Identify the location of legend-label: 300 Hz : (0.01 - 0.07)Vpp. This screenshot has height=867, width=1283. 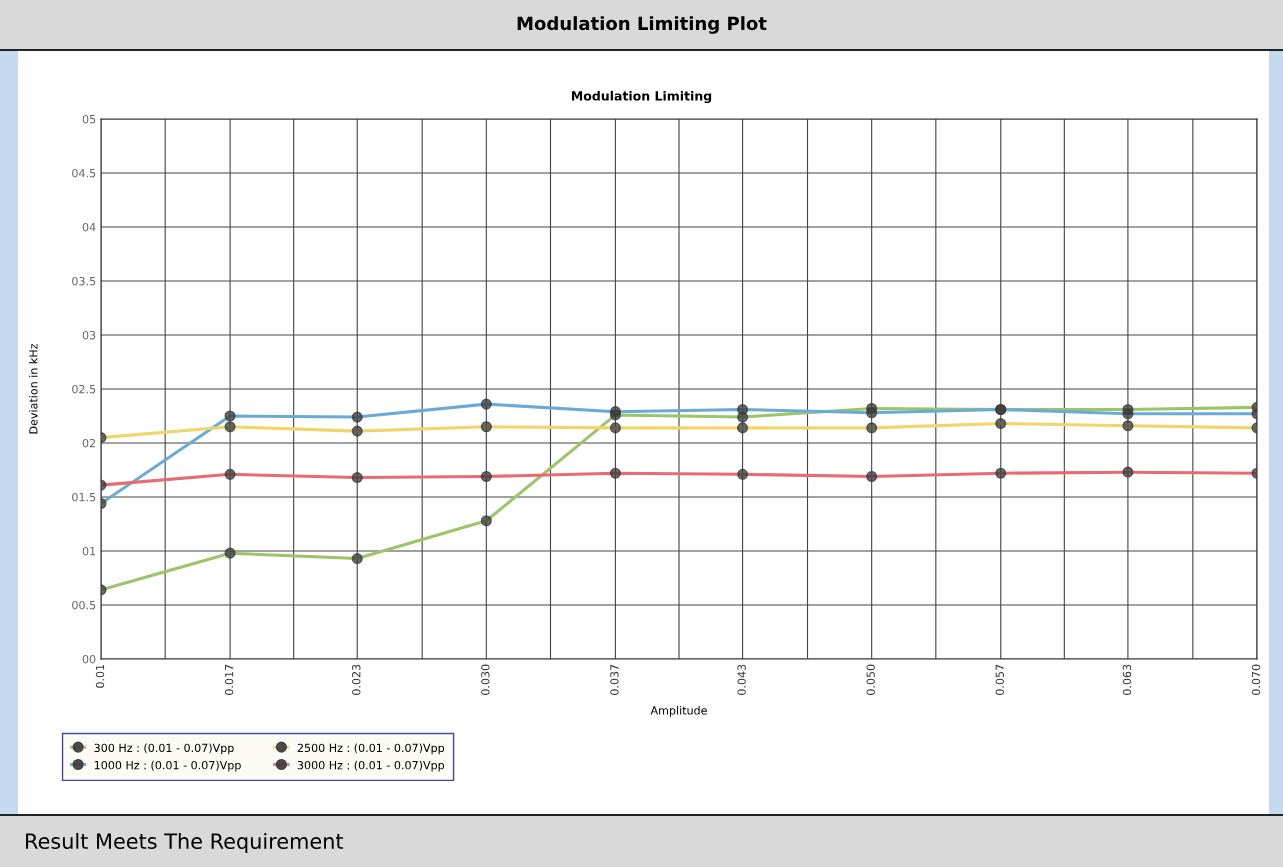
(164, 749).